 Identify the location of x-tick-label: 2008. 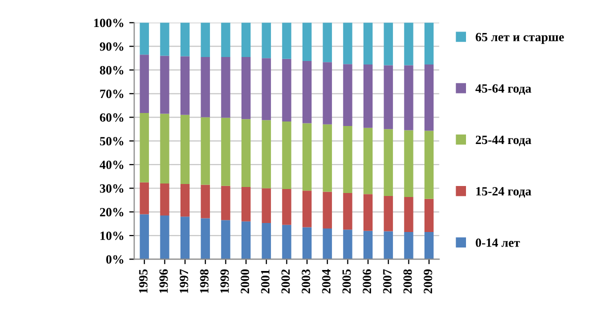
(407, 281).